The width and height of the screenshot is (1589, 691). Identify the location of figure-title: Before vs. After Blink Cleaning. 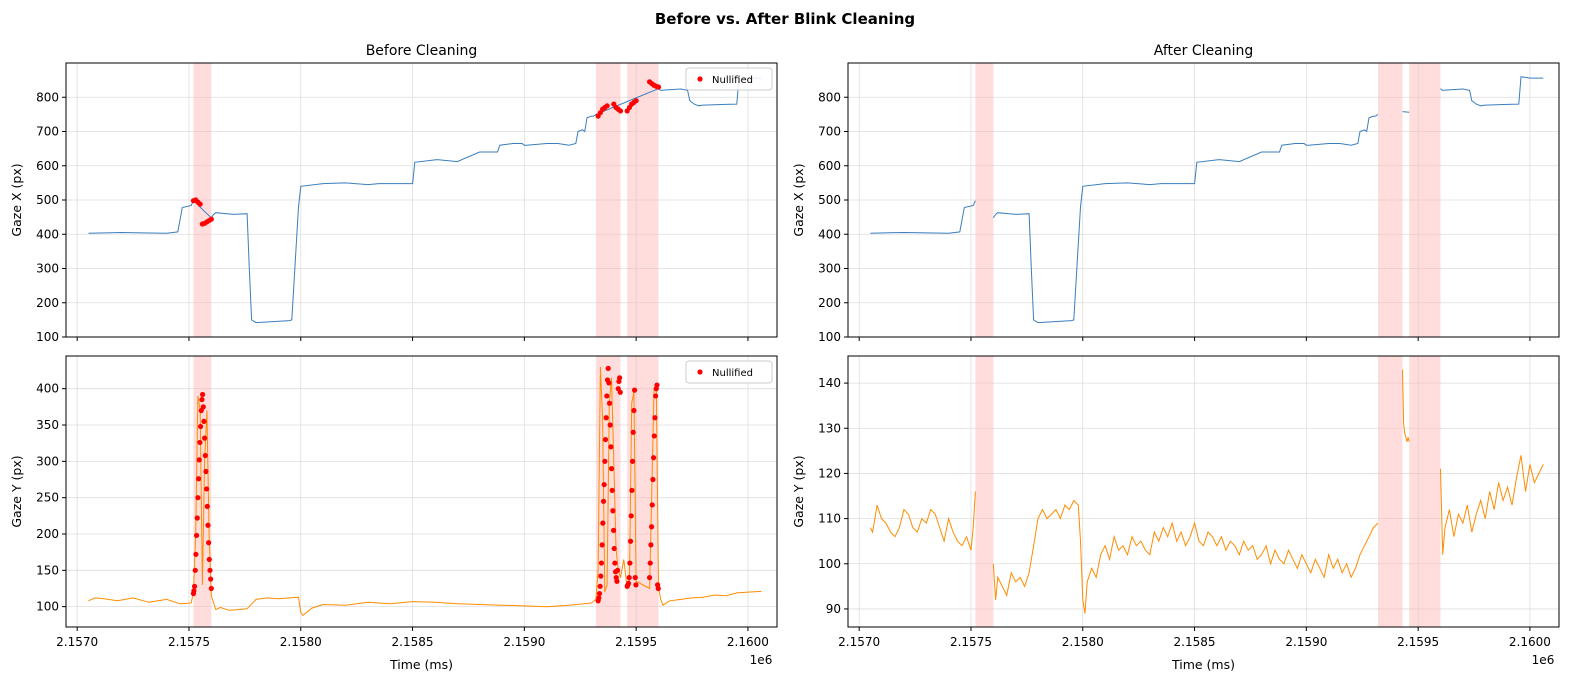
(785, 19).